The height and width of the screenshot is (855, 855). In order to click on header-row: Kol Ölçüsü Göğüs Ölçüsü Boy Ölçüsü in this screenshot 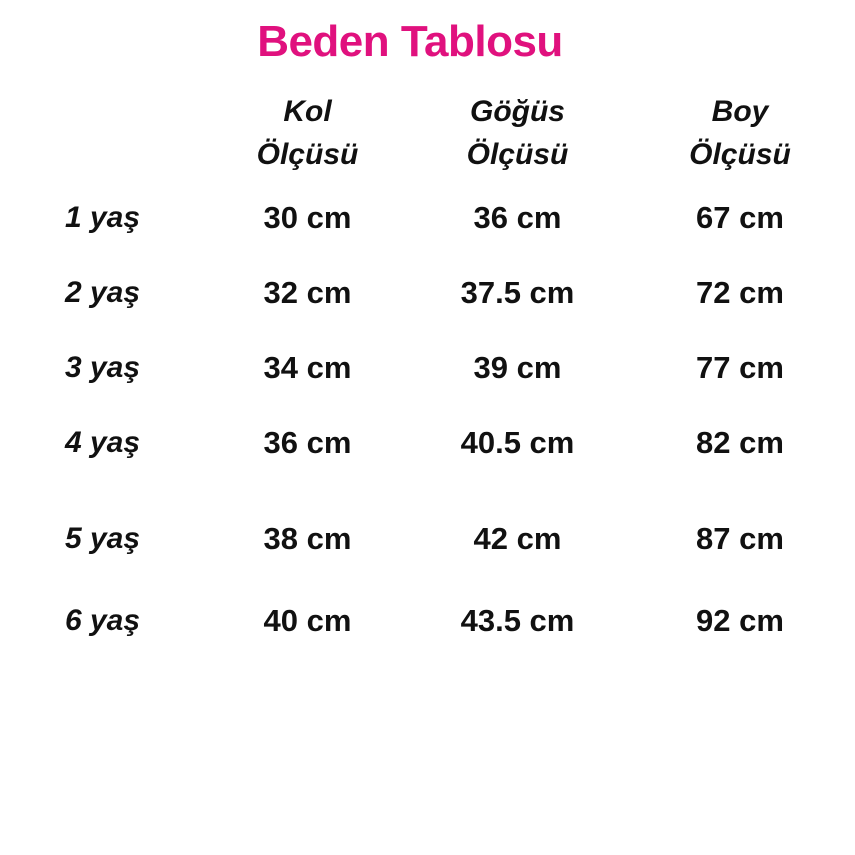, I will do `click(427, 134)`.